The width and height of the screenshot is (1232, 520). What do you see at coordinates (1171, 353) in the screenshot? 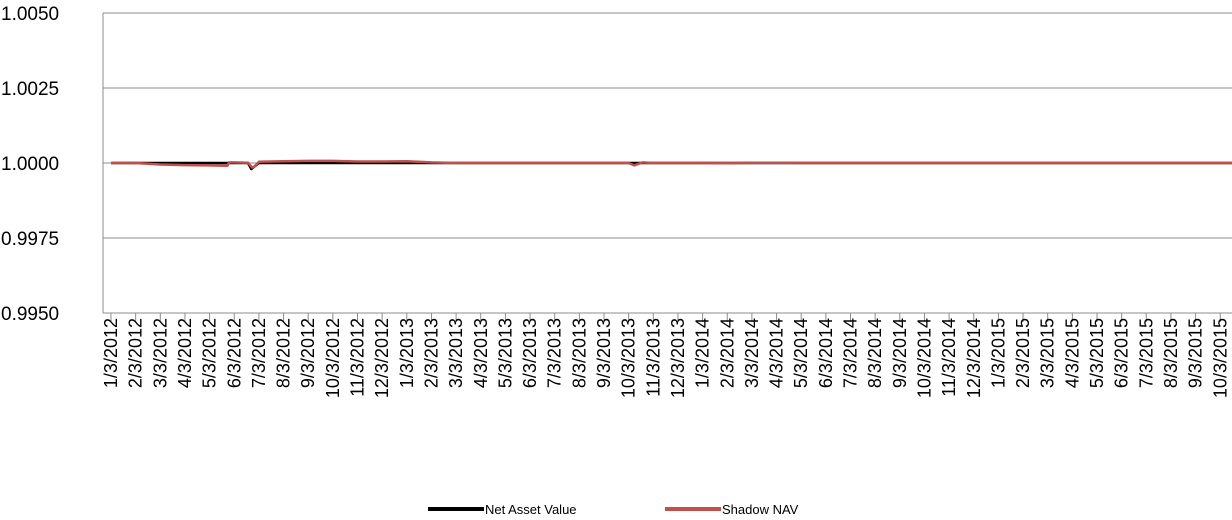
I see `x-tick-label: 8/3/2015` at bounding box center [1171, 353].